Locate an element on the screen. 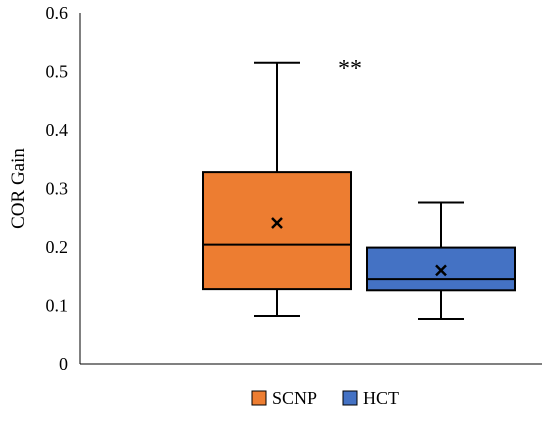  legend-label: HCT is located at coordinates (381, 398).